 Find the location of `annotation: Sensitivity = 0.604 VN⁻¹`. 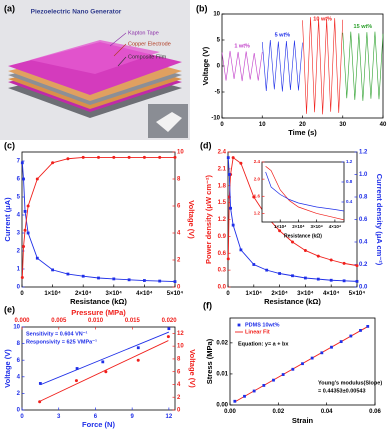

annotation: Sensitivity = 0.604 VN⁻¹ is located at coordinates (57, 333).